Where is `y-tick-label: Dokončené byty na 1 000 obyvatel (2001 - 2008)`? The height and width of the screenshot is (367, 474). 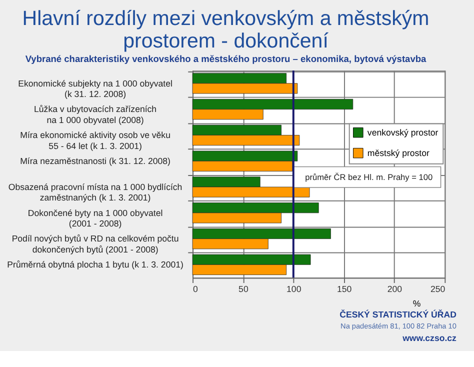
y-tick-label: Dokončené byty na 1 000 obyvatel (2001 - 2008) is located at coordinates (95, 218).